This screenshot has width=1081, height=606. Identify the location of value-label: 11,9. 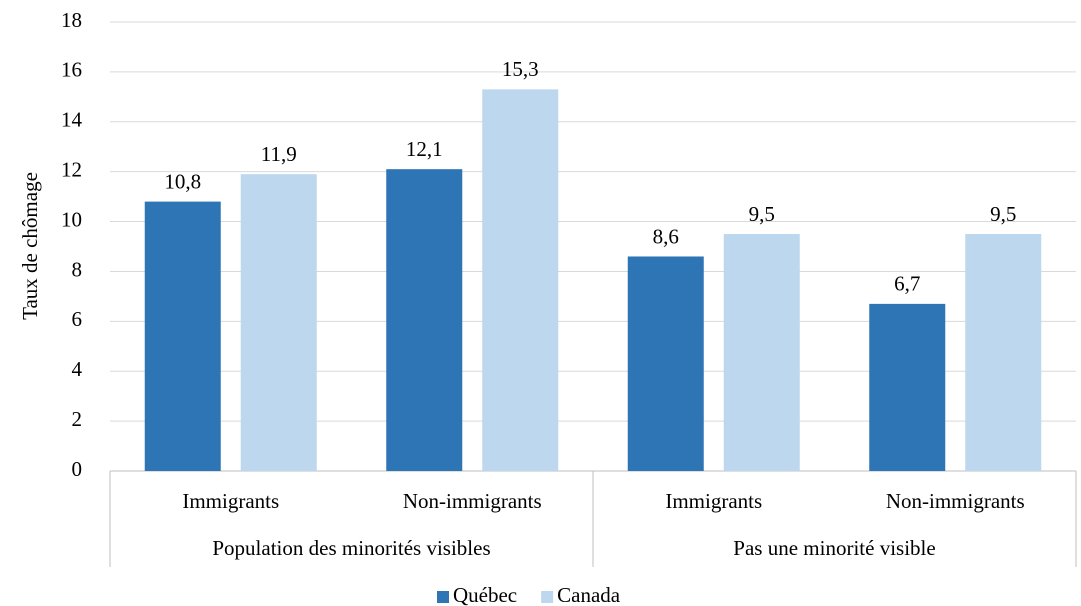
(279, 154).